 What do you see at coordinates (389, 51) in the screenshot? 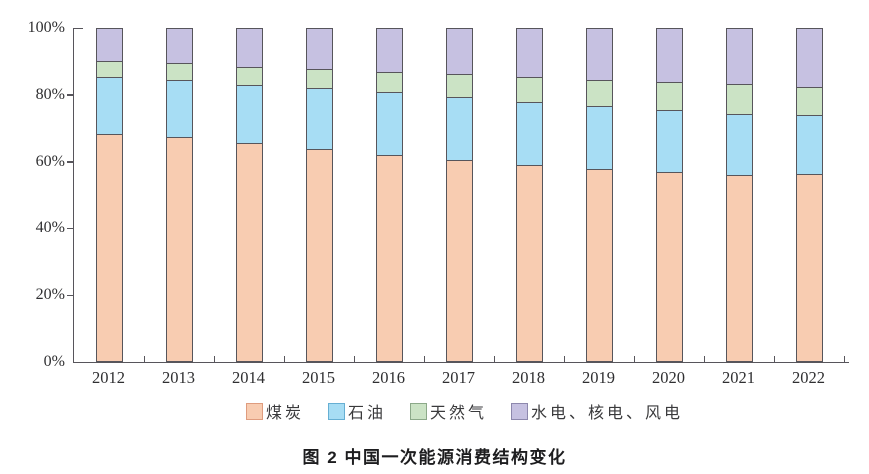
I see `segment-水电、核电、风电-2016` at bounding box center [389, 51].